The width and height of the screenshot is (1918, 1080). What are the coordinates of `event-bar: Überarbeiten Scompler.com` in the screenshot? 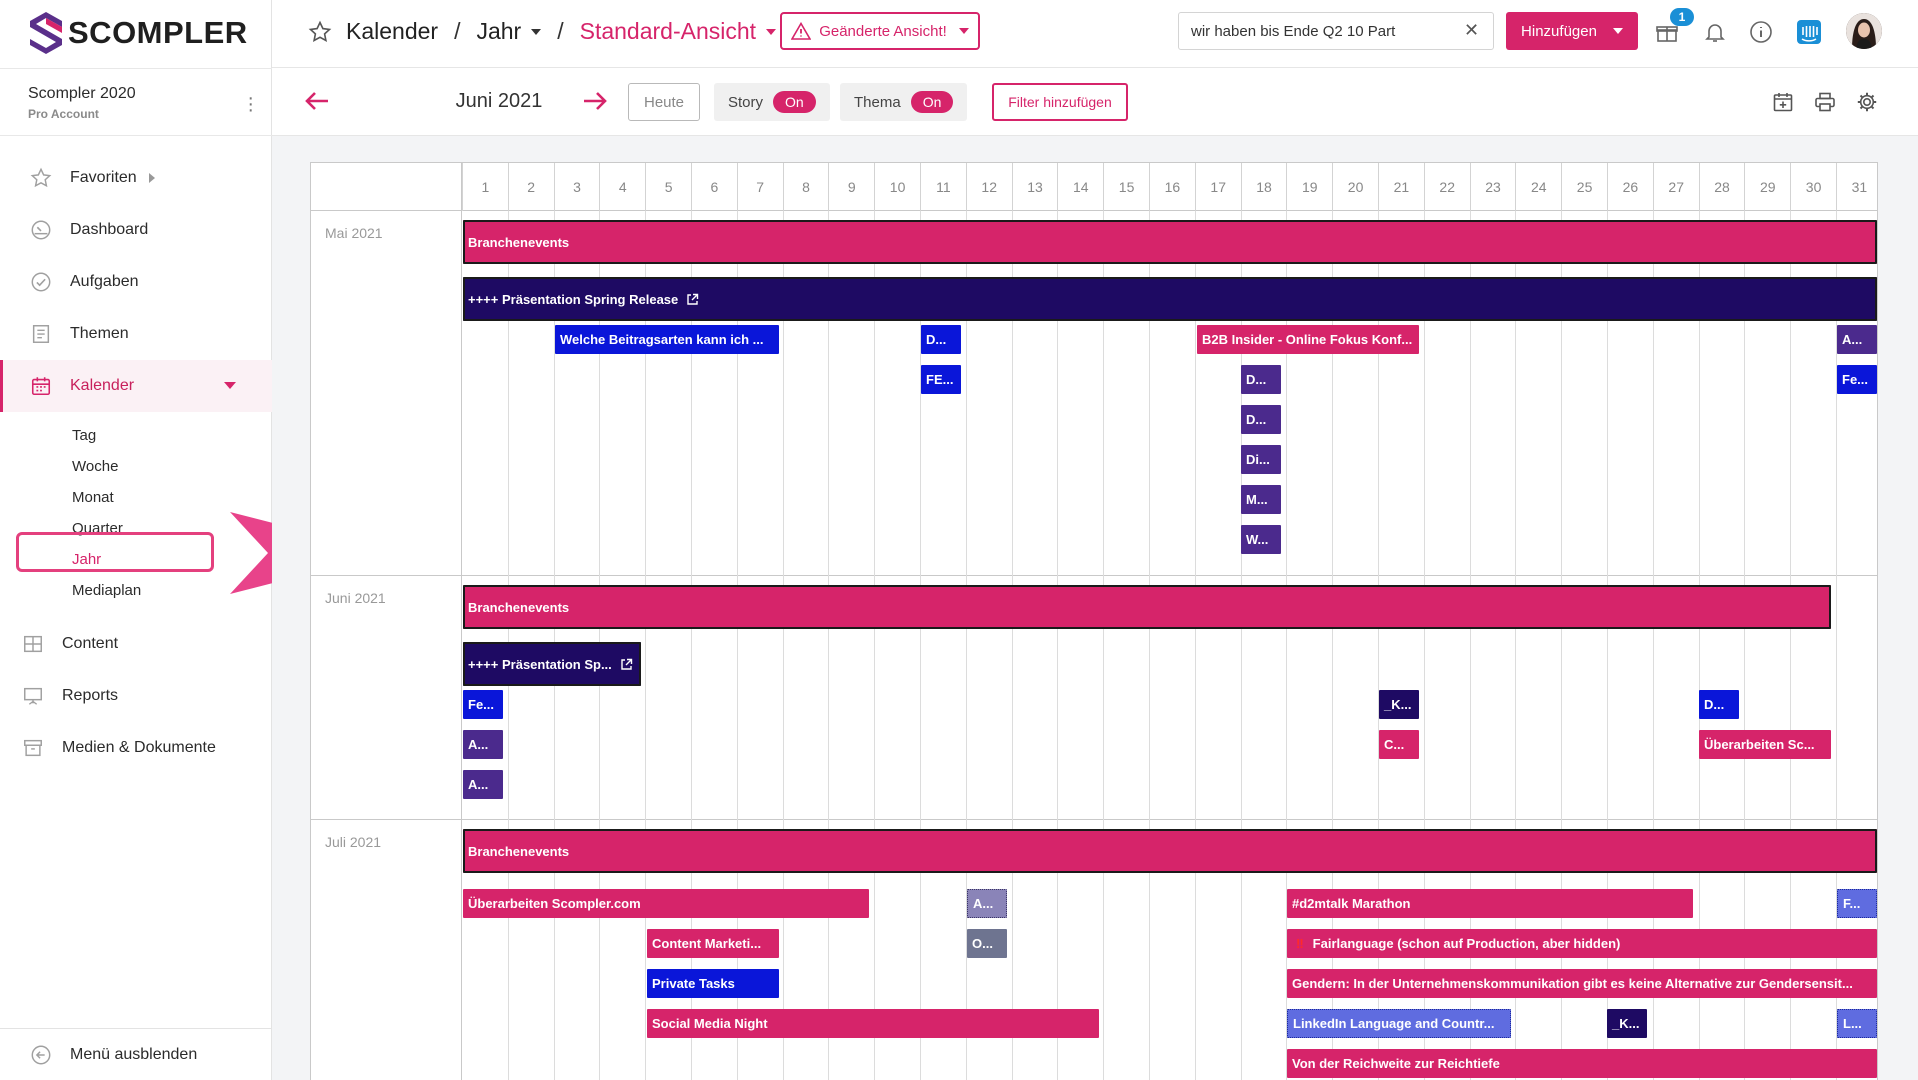 It's located at (666, 903).